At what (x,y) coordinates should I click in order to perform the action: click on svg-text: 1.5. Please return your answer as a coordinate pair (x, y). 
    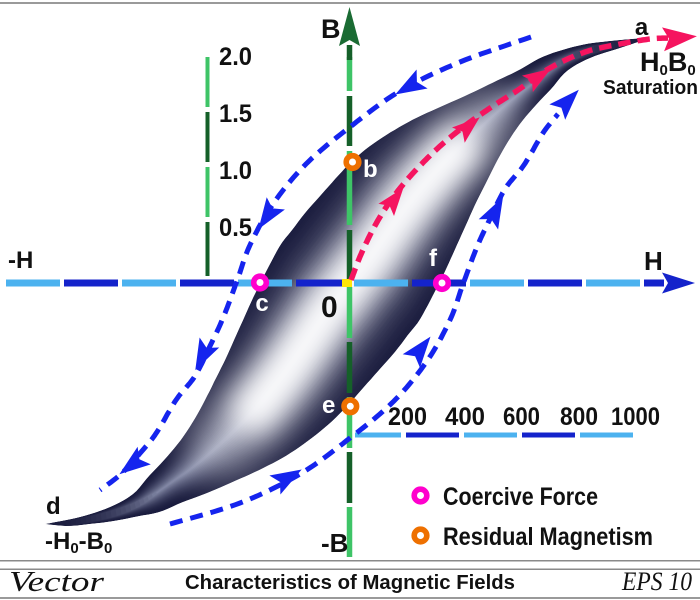
    Looking at the image, I should click on (235, 114).